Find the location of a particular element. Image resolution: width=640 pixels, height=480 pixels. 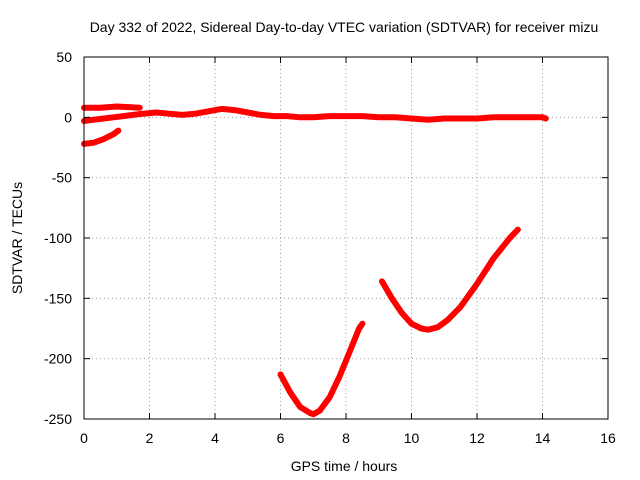

y-axis-label: SDTVAR / TECUs is located at coordinates (17, 238).